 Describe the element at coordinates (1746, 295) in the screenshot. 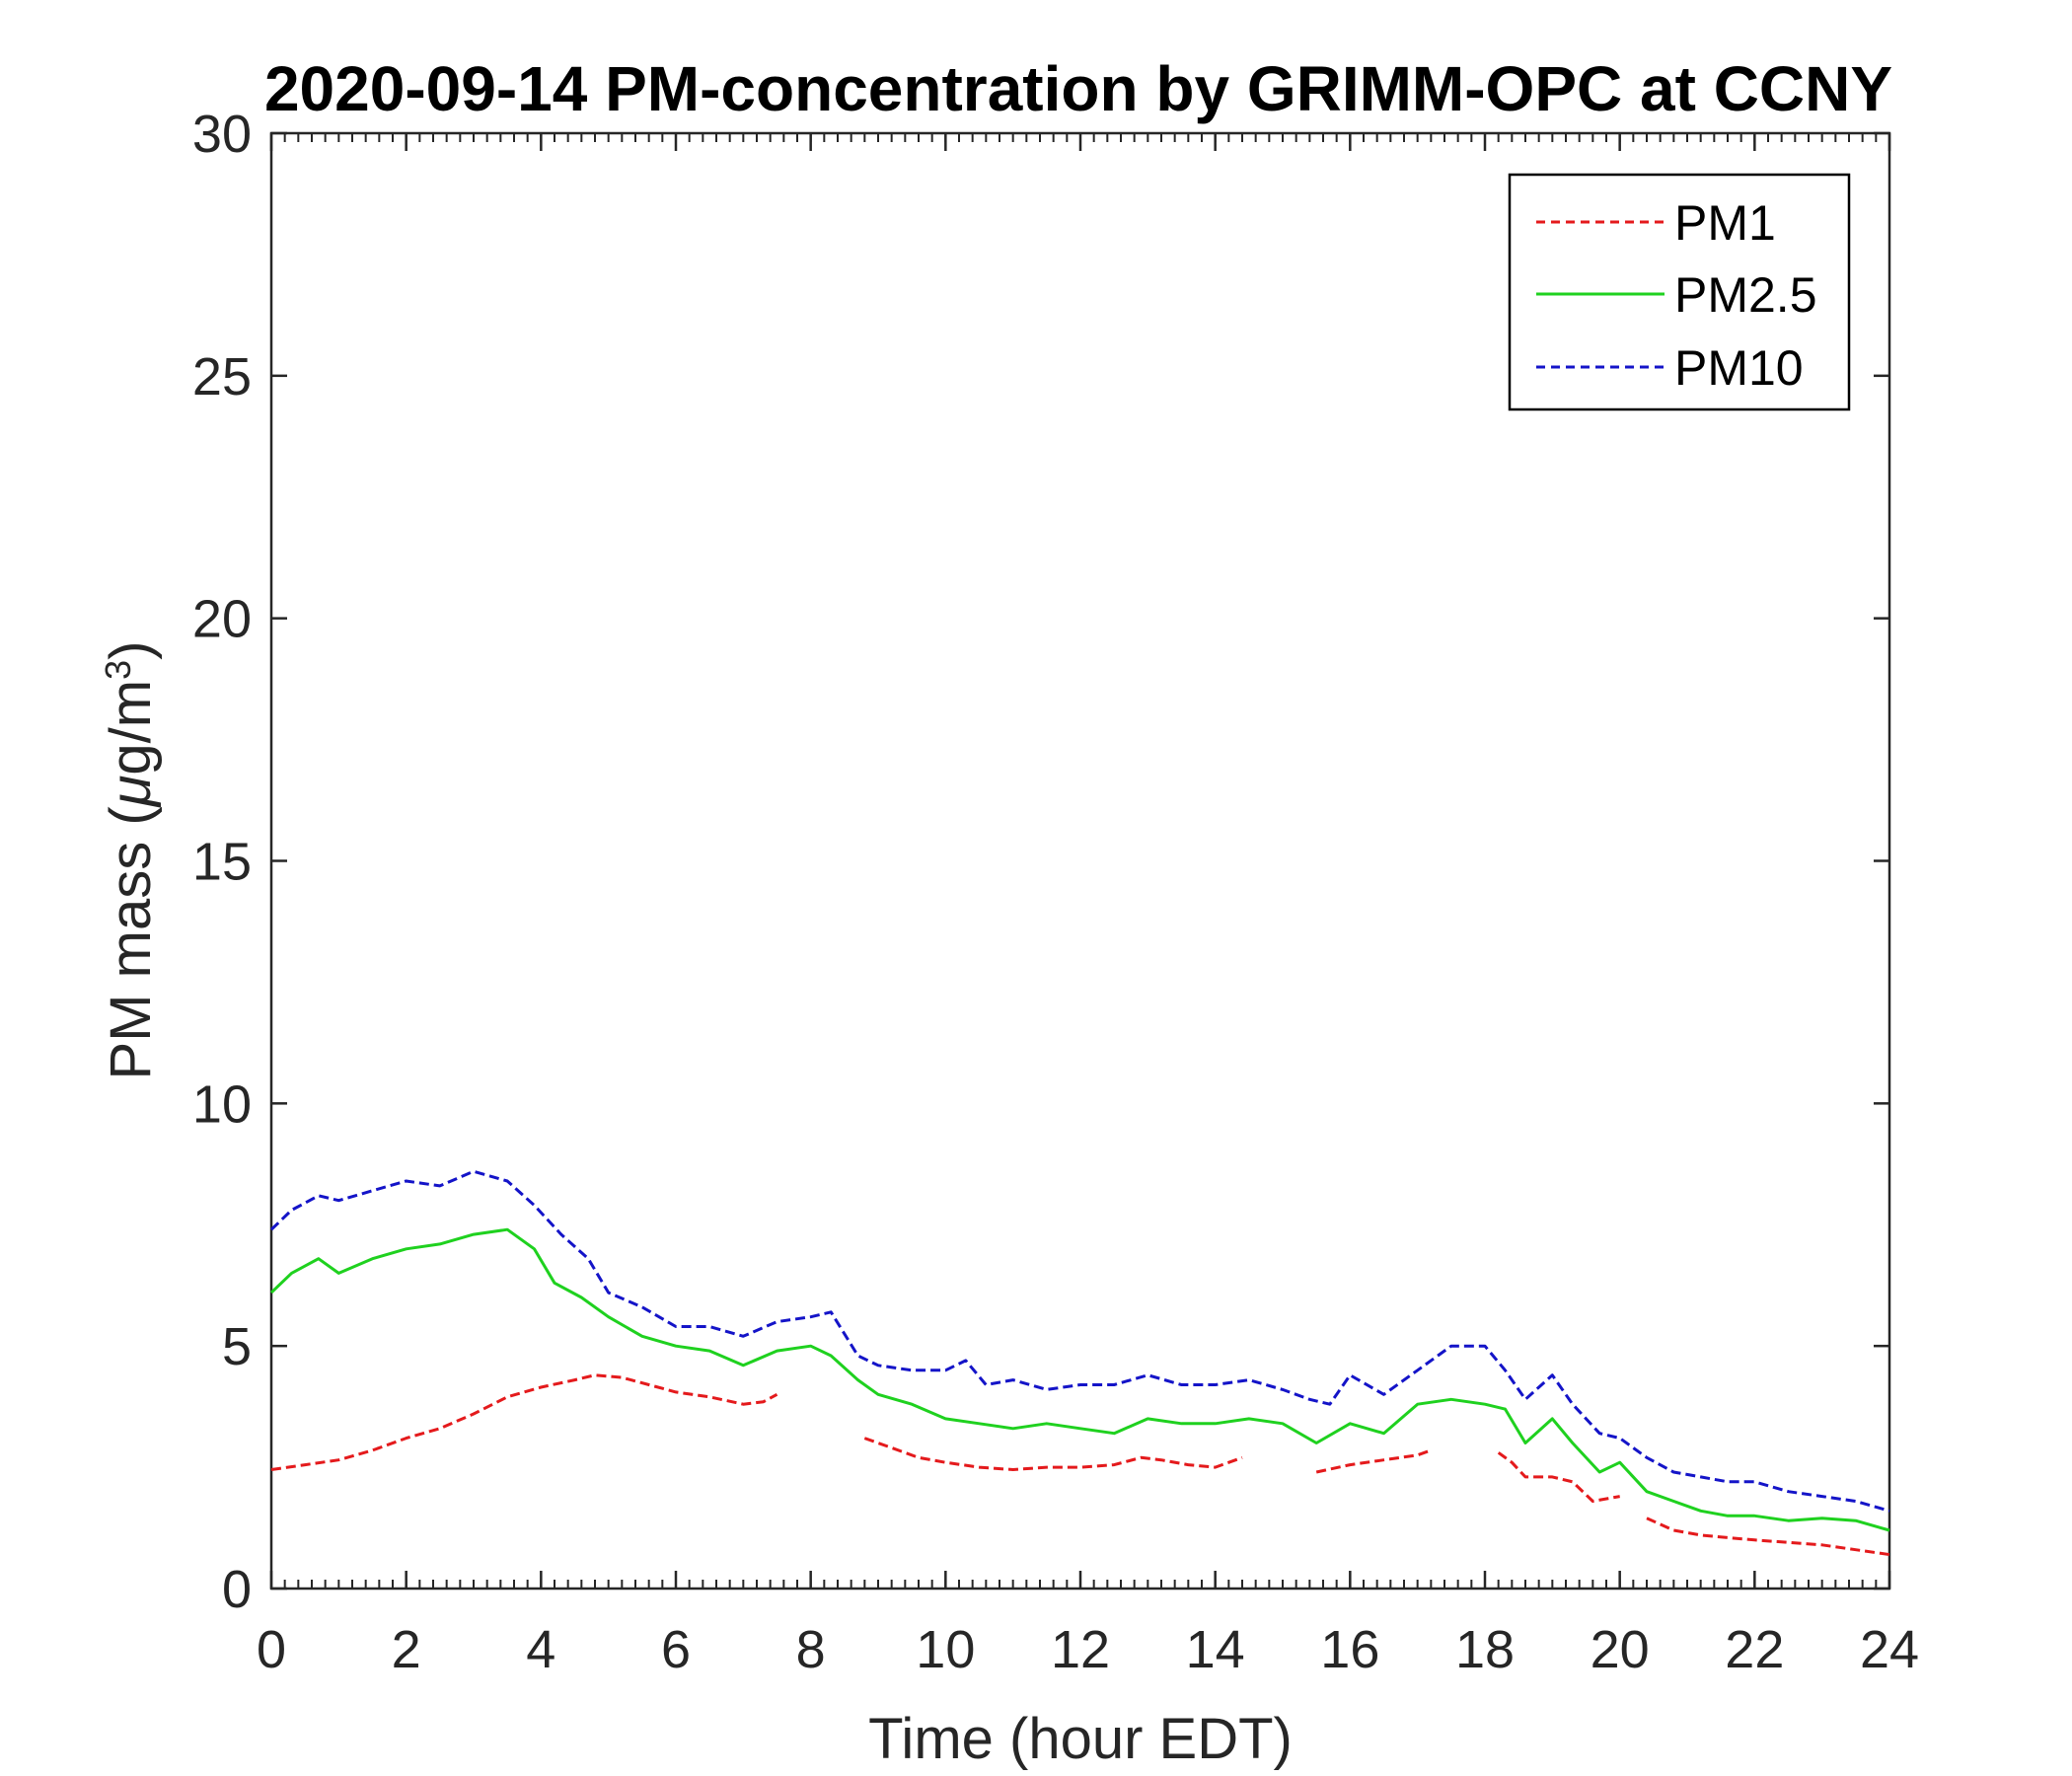

I see `legend-label-pm25: PM2.5` at that location.